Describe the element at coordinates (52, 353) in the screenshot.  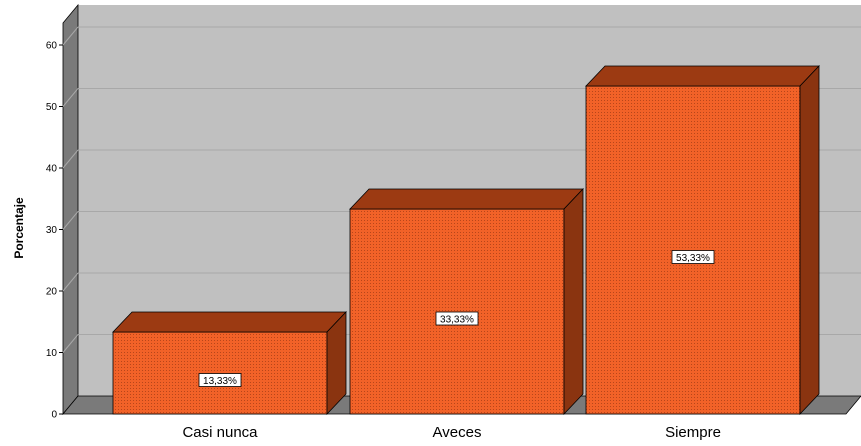
I see `y-tick-label: 10` at that location.